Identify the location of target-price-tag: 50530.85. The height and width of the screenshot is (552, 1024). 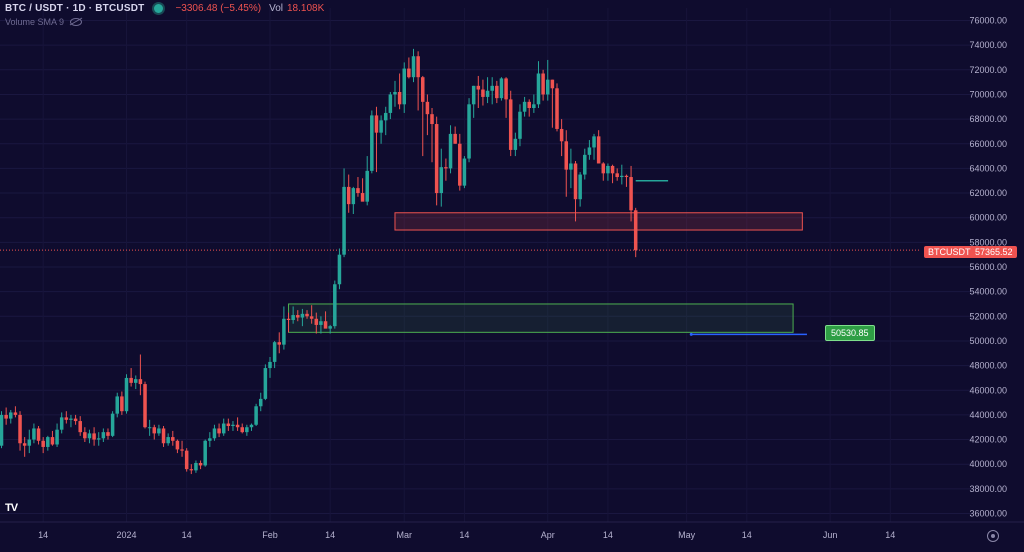
(850, 333).